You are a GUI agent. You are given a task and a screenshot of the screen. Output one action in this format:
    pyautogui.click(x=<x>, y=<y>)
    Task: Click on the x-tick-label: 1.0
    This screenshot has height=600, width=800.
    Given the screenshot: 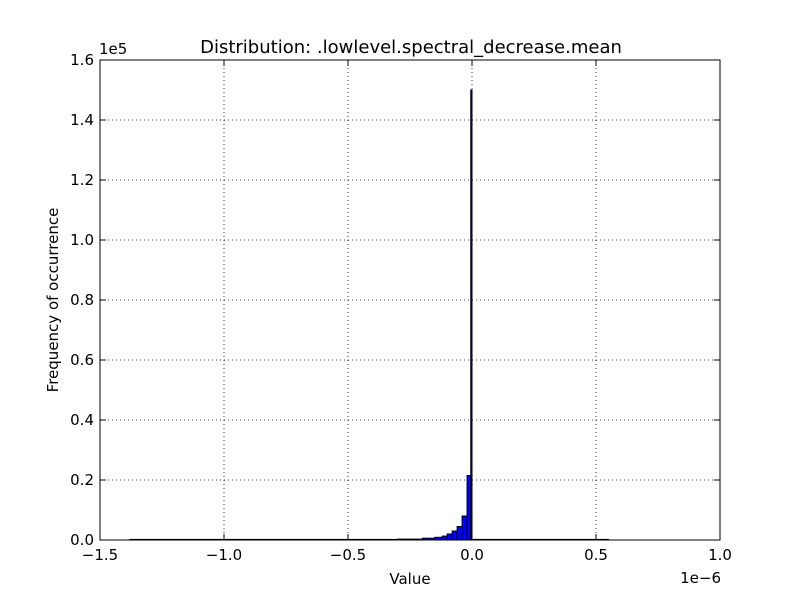 What is the action you would take?
    pyautogui.click(x=720, y=555)
    